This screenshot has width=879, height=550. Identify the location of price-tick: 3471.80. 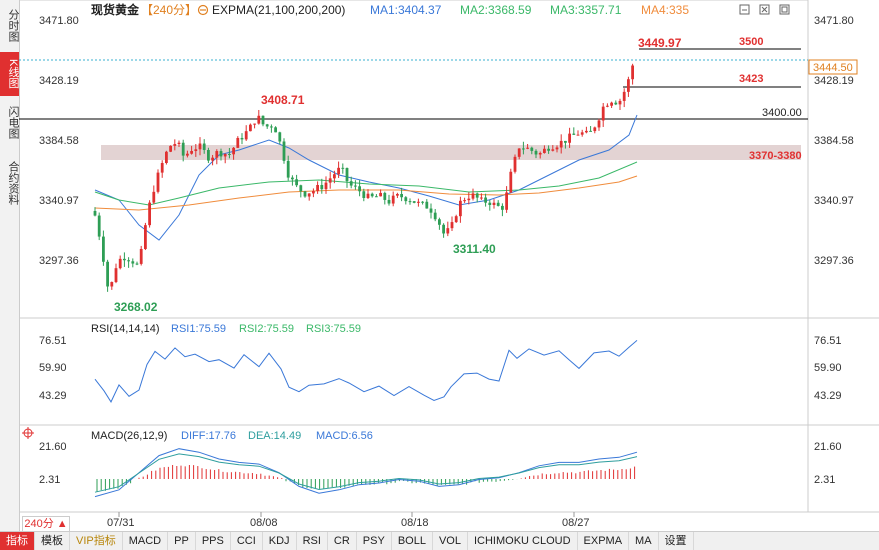
(834, 21).